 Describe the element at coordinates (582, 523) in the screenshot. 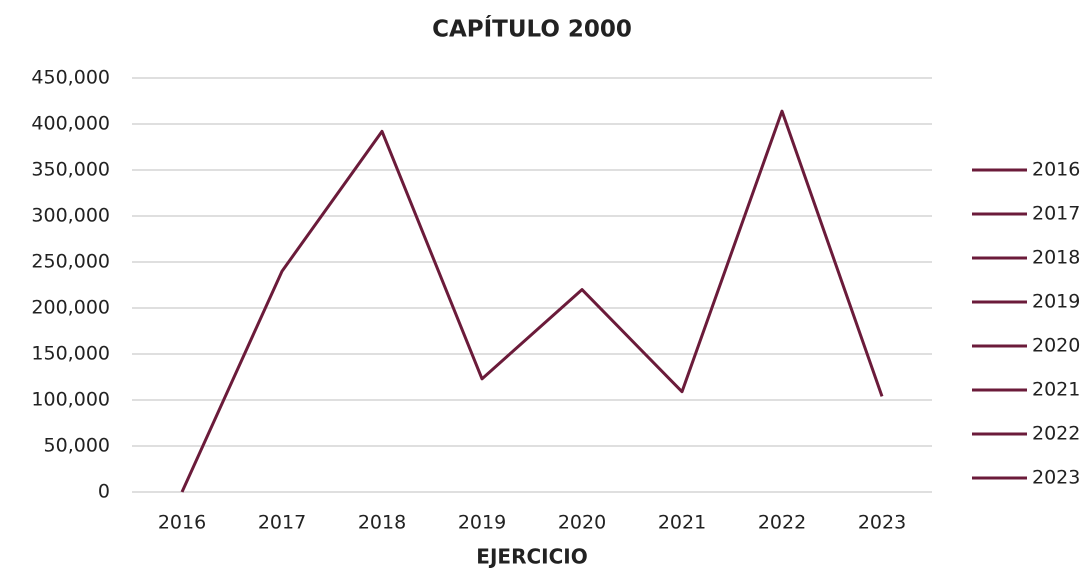

I see `x-tick-label: 2020` at that location.